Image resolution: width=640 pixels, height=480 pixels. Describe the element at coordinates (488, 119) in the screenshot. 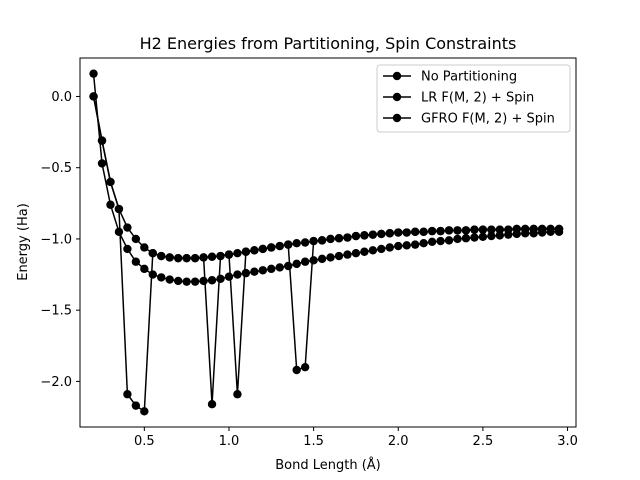

I see `legend-label: GFRO F(M, 2) + Spin` at that location.